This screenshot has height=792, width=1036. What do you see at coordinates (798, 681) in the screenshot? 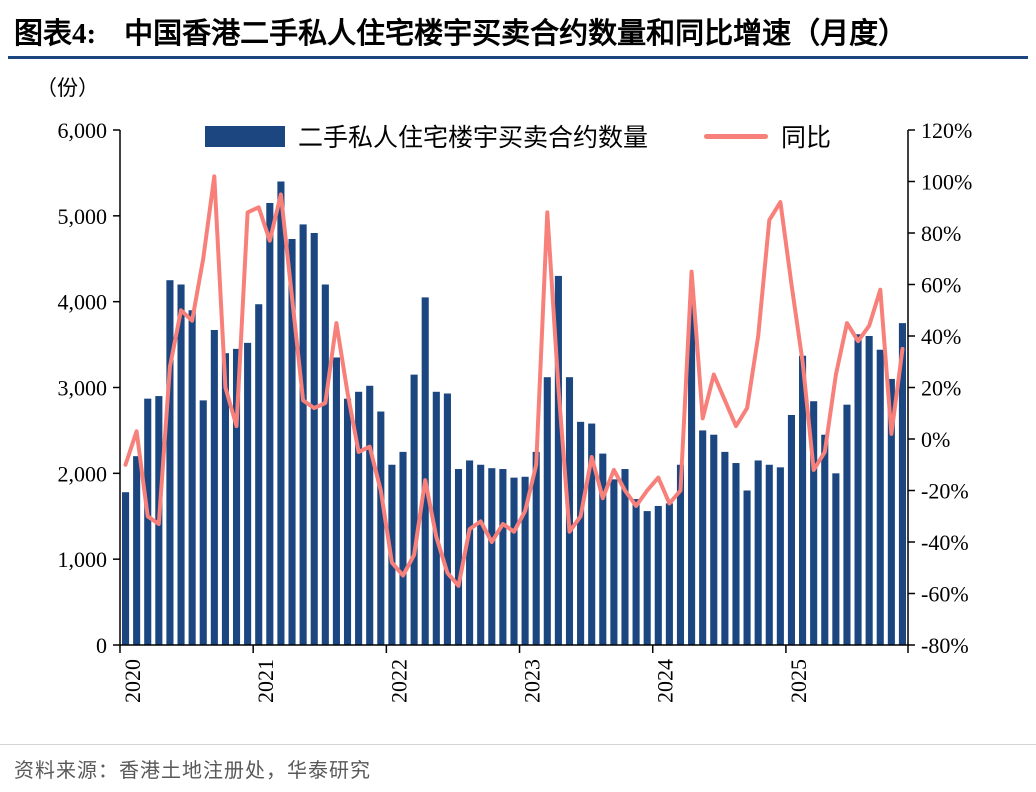
I see `year-label: 2025` at bounding box center [798, 681].